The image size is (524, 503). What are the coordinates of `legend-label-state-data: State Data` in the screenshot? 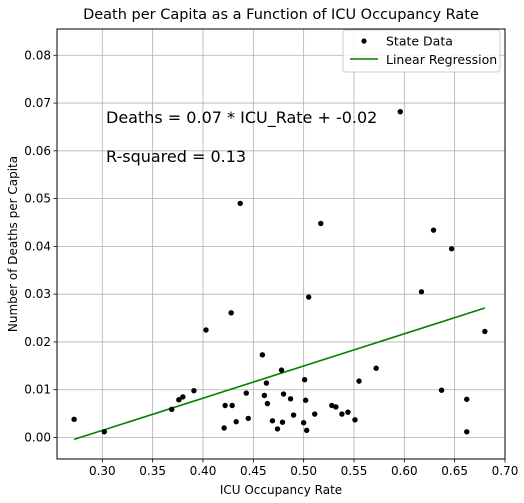 It's located at (419, 41).